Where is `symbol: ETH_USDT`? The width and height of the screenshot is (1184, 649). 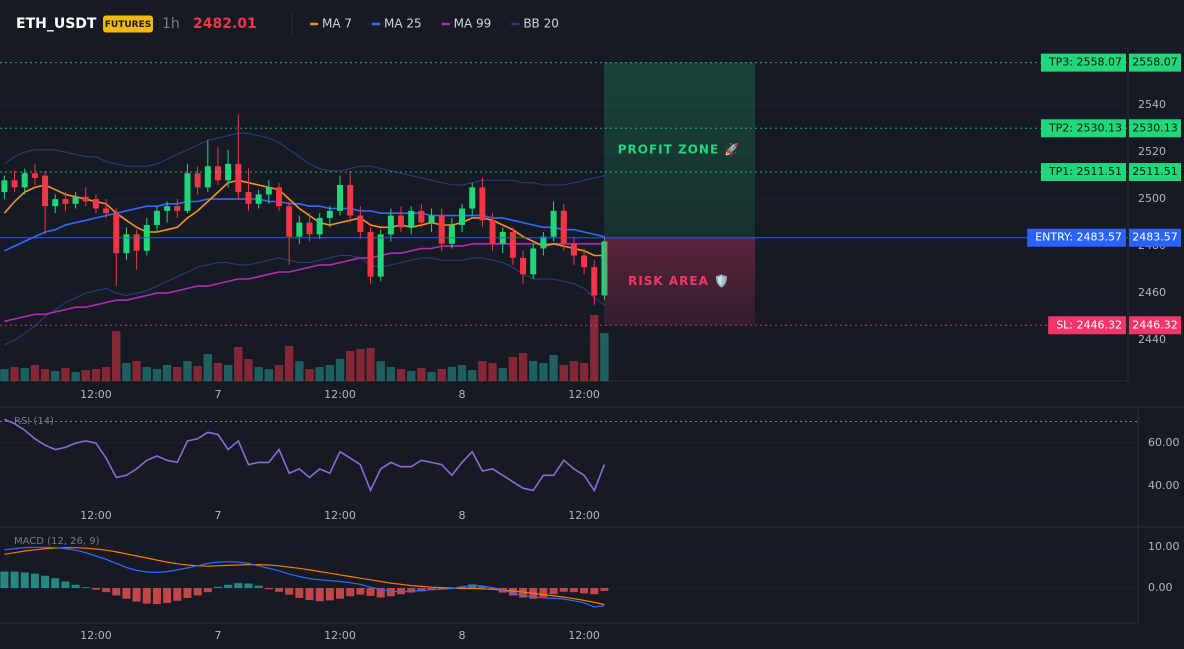
symbol: ETH_USDT is located at coordinates (56, 24).